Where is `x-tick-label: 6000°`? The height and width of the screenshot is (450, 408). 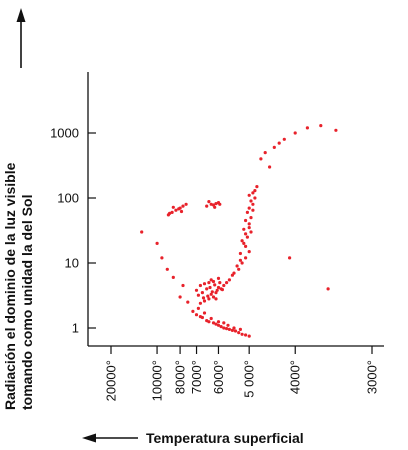 x-tick-label: 6000° is located at coordinates (218, 377).